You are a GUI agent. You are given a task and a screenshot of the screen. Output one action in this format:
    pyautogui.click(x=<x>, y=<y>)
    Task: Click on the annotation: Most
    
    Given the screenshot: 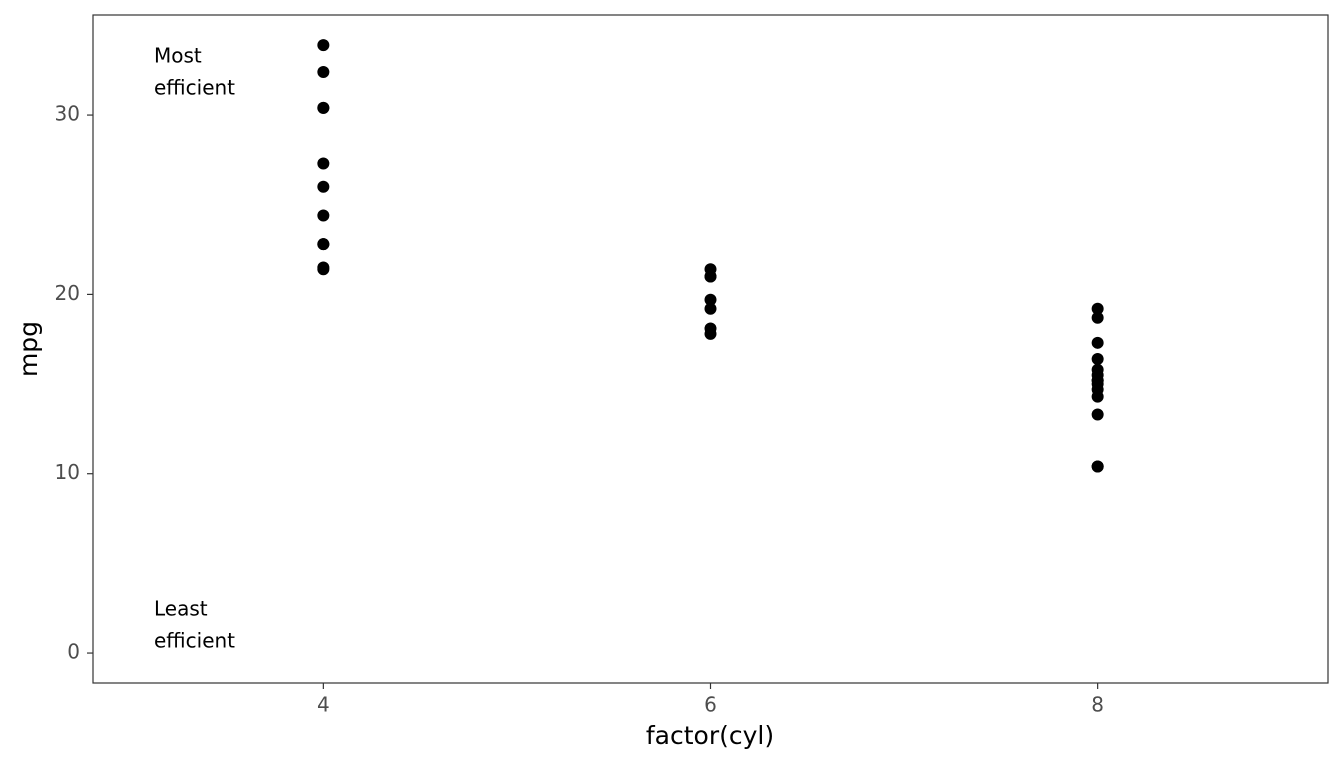 What is the action you would take?
    pyautogui.click(x=178, y=56)
    